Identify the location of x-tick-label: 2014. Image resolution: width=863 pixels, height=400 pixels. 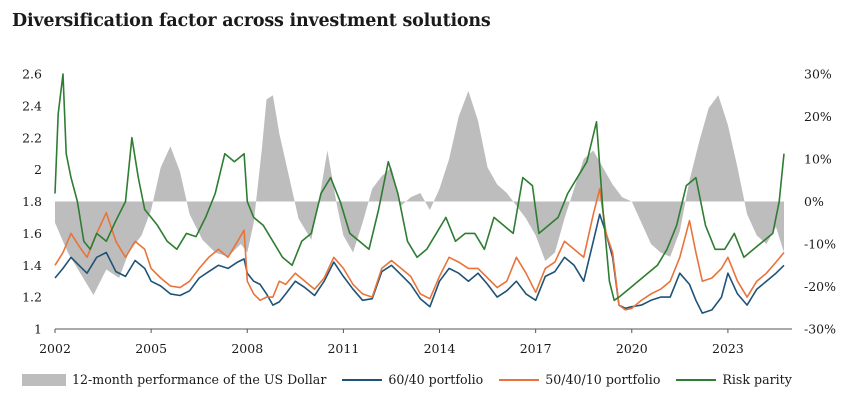
(440, 348).